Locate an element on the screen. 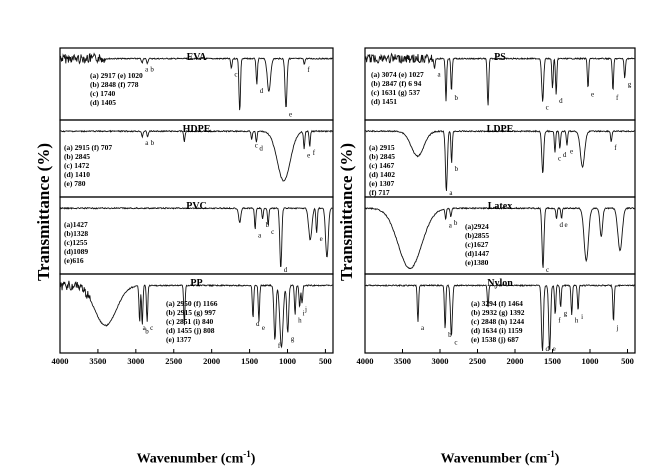  peak-legend-line: (c) 1740 is located at coordinates (102, 93).